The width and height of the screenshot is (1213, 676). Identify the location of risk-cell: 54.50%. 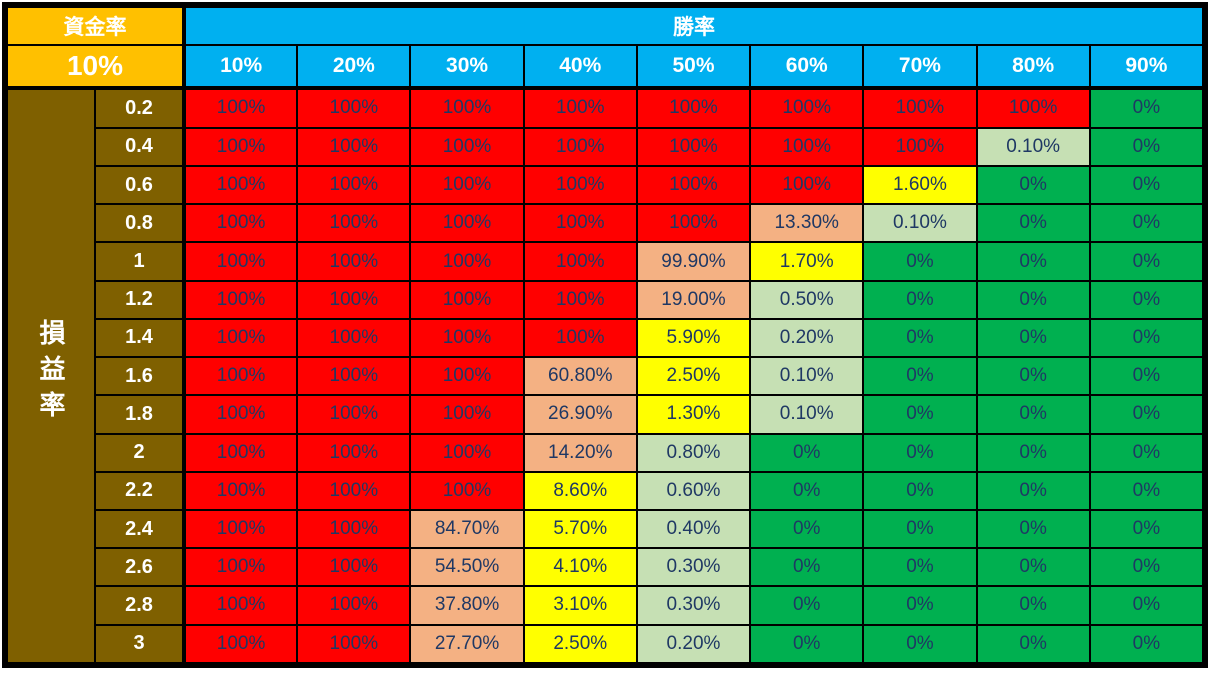
(467, 567).